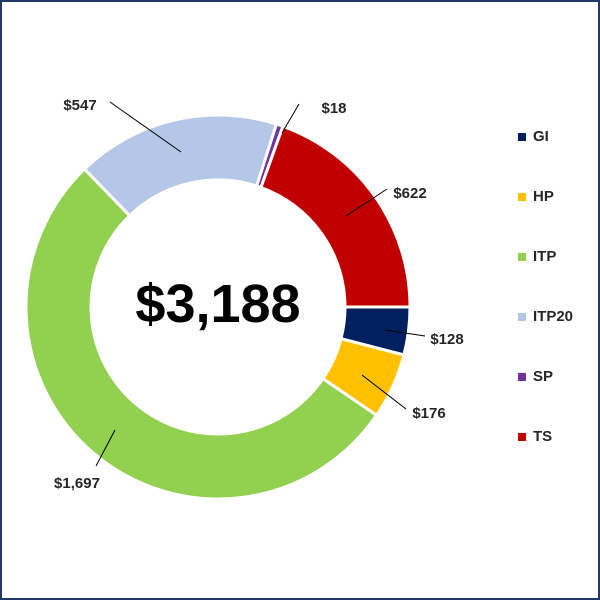 This screenshot has height=600, width=600. What do you see at coordinates (366, 202) in the screenshot?
I see `leader-line-ts` at bounding box center [366, 202].